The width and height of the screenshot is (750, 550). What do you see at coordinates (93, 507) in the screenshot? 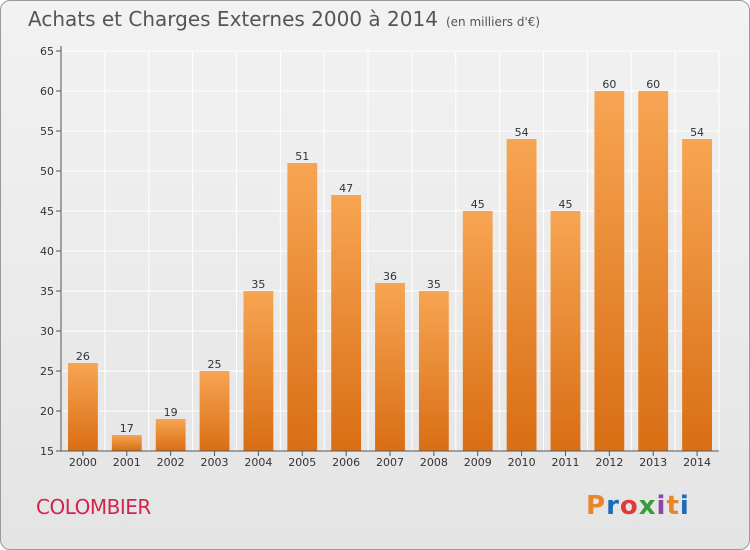
I see `place-name: COLOMBIER` at bounding box center [93, 507].